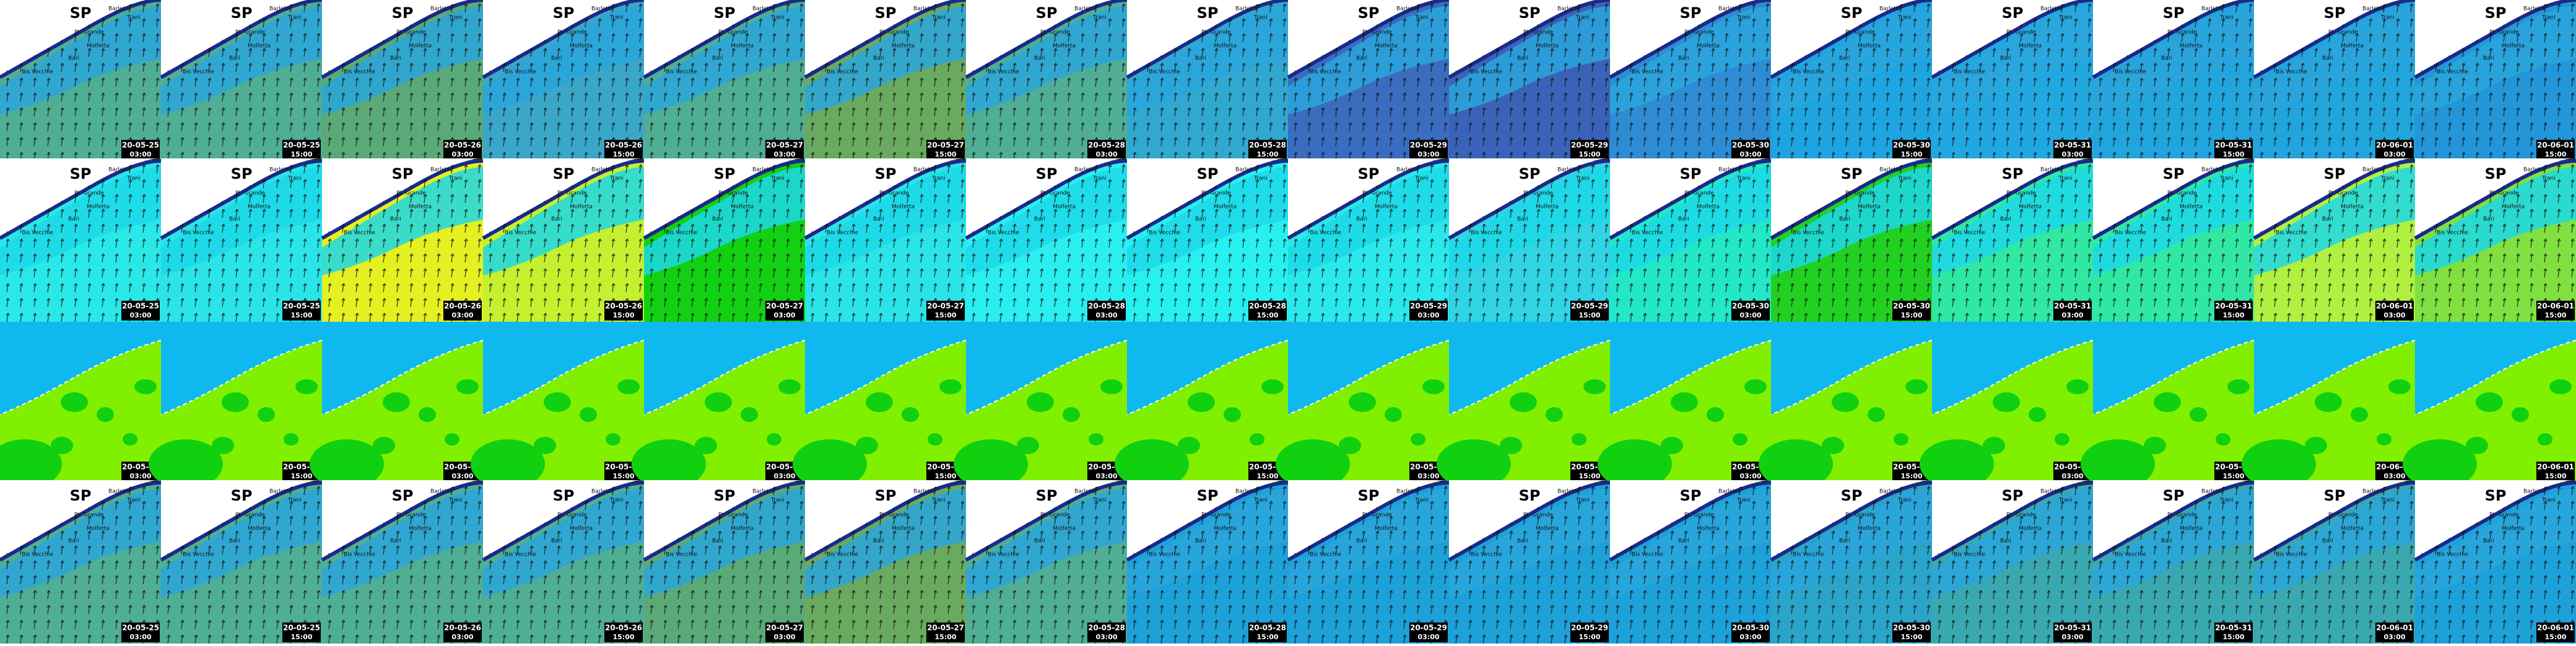 The image size is (2576, 646). What do you see at coordinates (2072, 315) in the screenshot?
I see `tile-time: 03:00` at bounding box center [2072, 315].